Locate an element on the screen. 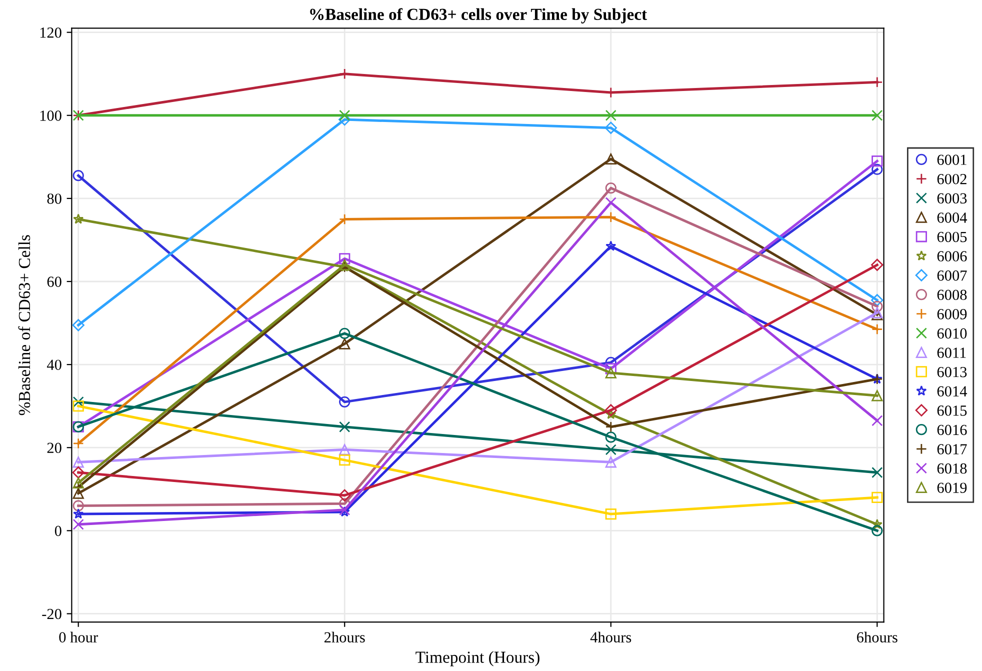 The image size is (982, 671). legend-label: 6010 is located at coordinates (952, 333).